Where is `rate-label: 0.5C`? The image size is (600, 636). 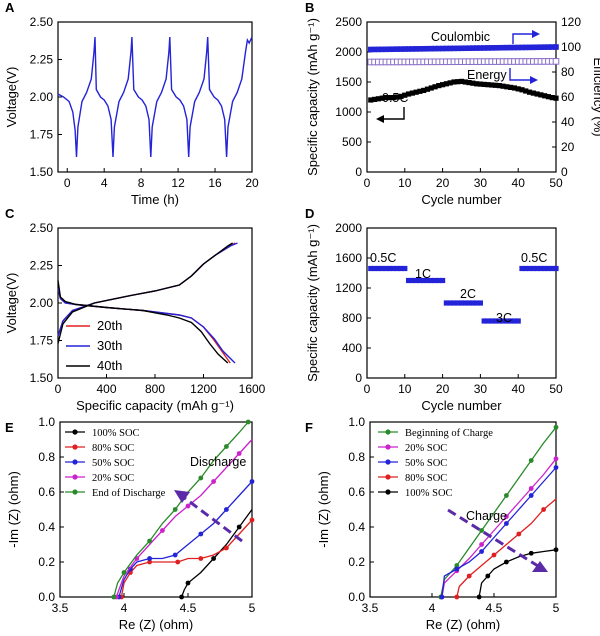
rate-label: 0.5C is located at coordinates (383, 258).